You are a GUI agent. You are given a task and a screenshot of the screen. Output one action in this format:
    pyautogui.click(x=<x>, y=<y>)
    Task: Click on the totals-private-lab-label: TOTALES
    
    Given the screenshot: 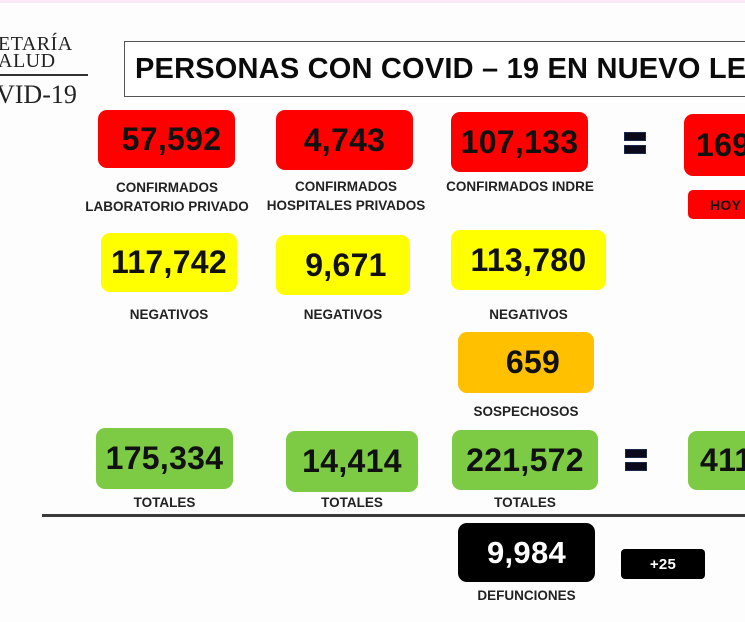 What is the action you would take?
    pyautogui.click(x=164, y=502)
    